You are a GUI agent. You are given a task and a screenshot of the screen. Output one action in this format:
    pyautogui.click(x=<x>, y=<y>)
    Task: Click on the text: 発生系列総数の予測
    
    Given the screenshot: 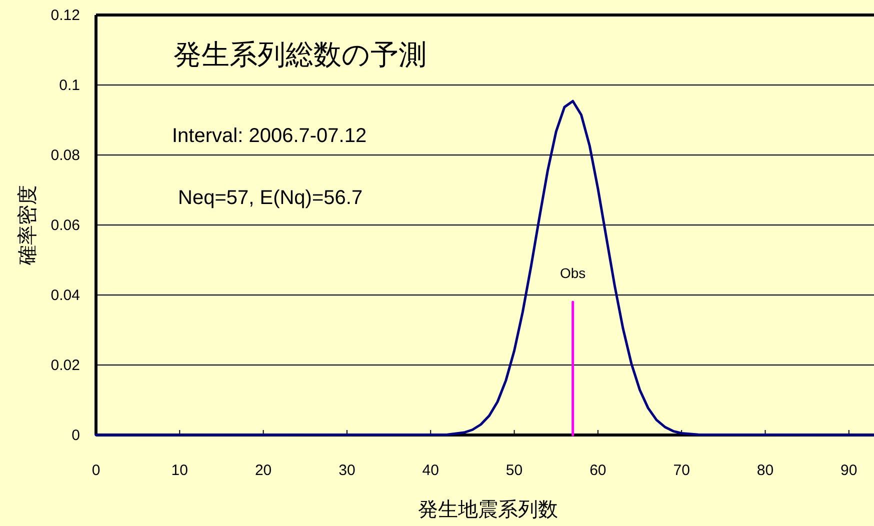 What is the action you would take?
    pyautogui.click(x=300, y=54)
    